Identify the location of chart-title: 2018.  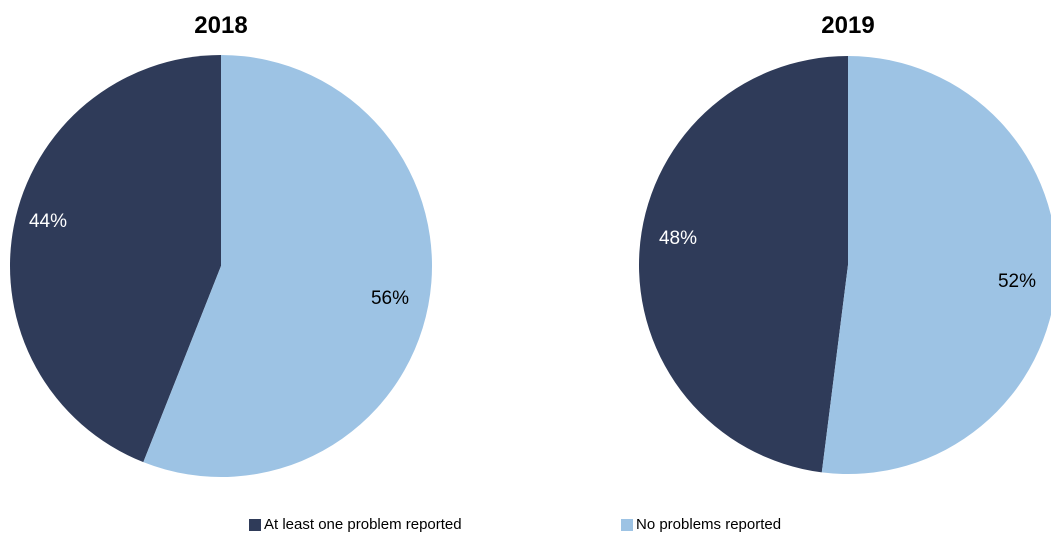
(220, 25).